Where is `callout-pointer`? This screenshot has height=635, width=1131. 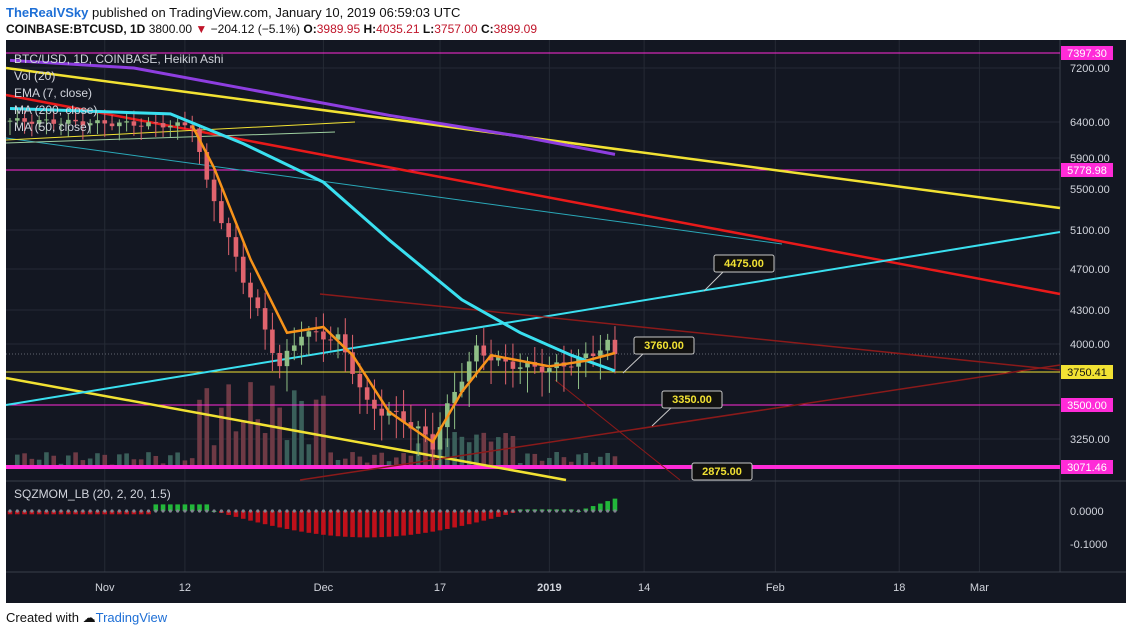
callout-pointer is located at coordinates (633, 363).